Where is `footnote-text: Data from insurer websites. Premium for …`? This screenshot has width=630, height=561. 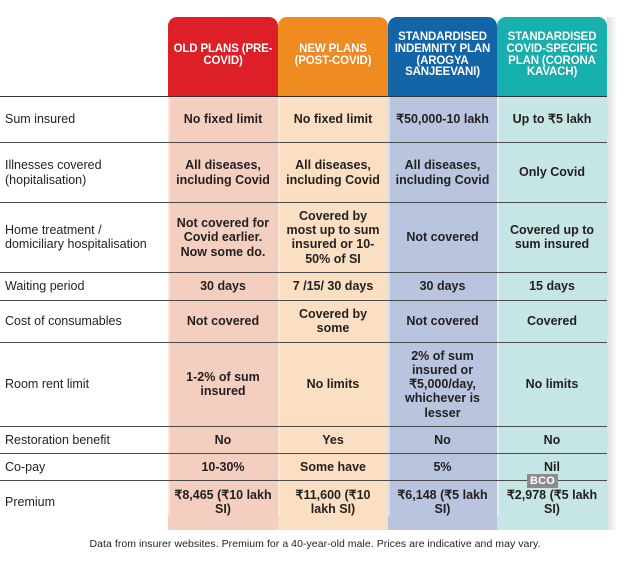
footnote-text: Data from insurer websites. Premium for … is located at coordinates (315, 544).